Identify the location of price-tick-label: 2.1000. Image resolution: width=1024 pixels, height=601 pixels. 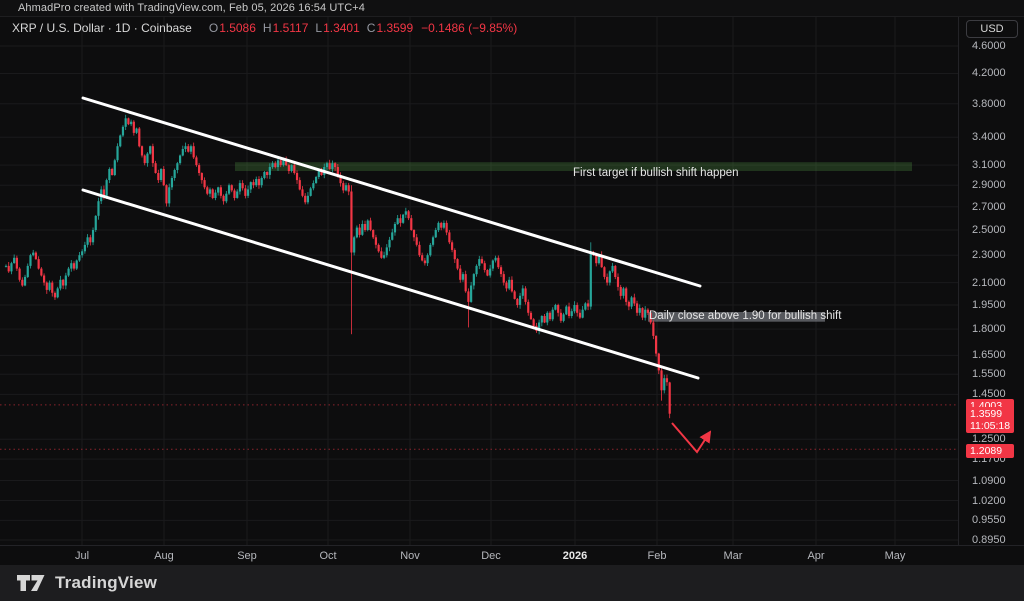
(989, 283).